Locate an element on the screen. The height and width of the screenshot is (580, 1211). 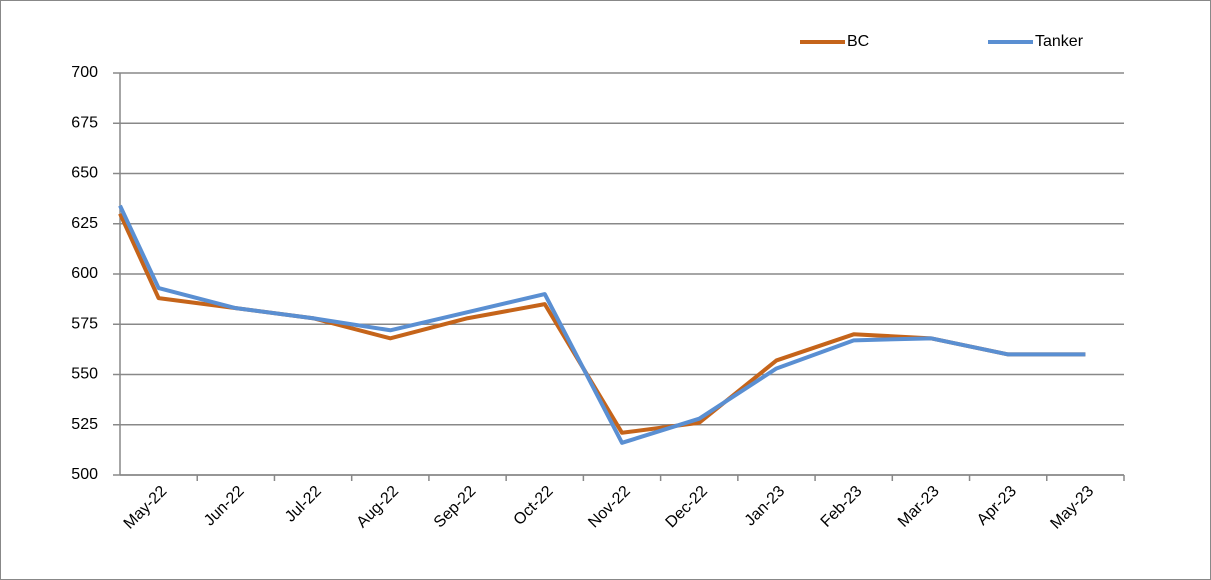
legend-label: Tanker is located at coordinates (1059, 41).